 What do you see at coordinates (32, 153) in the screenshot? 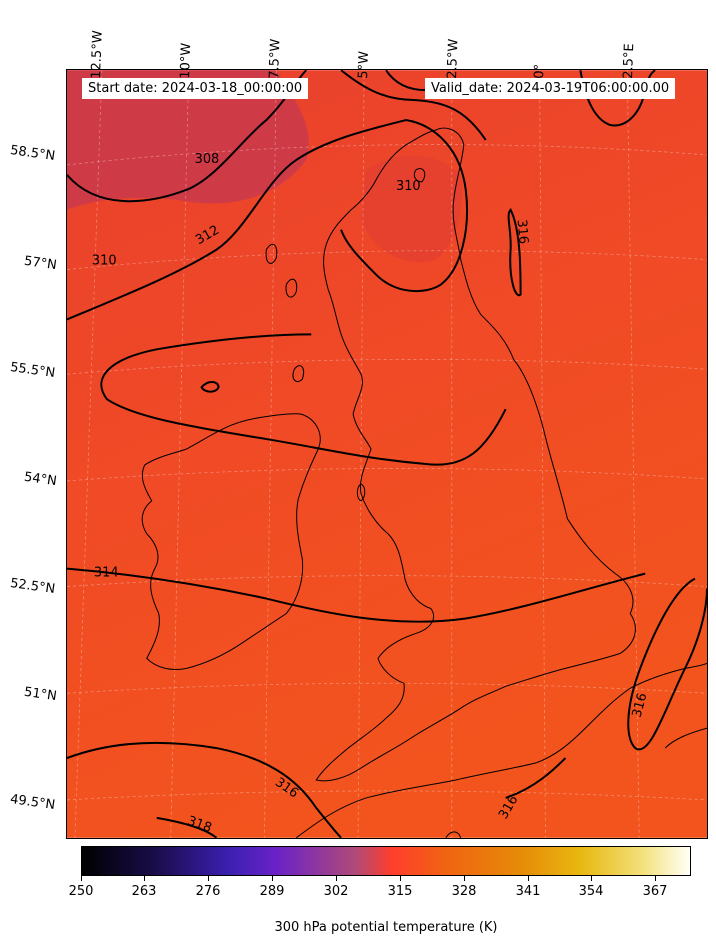
I see `lat-label-58-5n: 58.5°N` at bounding box center [32, 153].